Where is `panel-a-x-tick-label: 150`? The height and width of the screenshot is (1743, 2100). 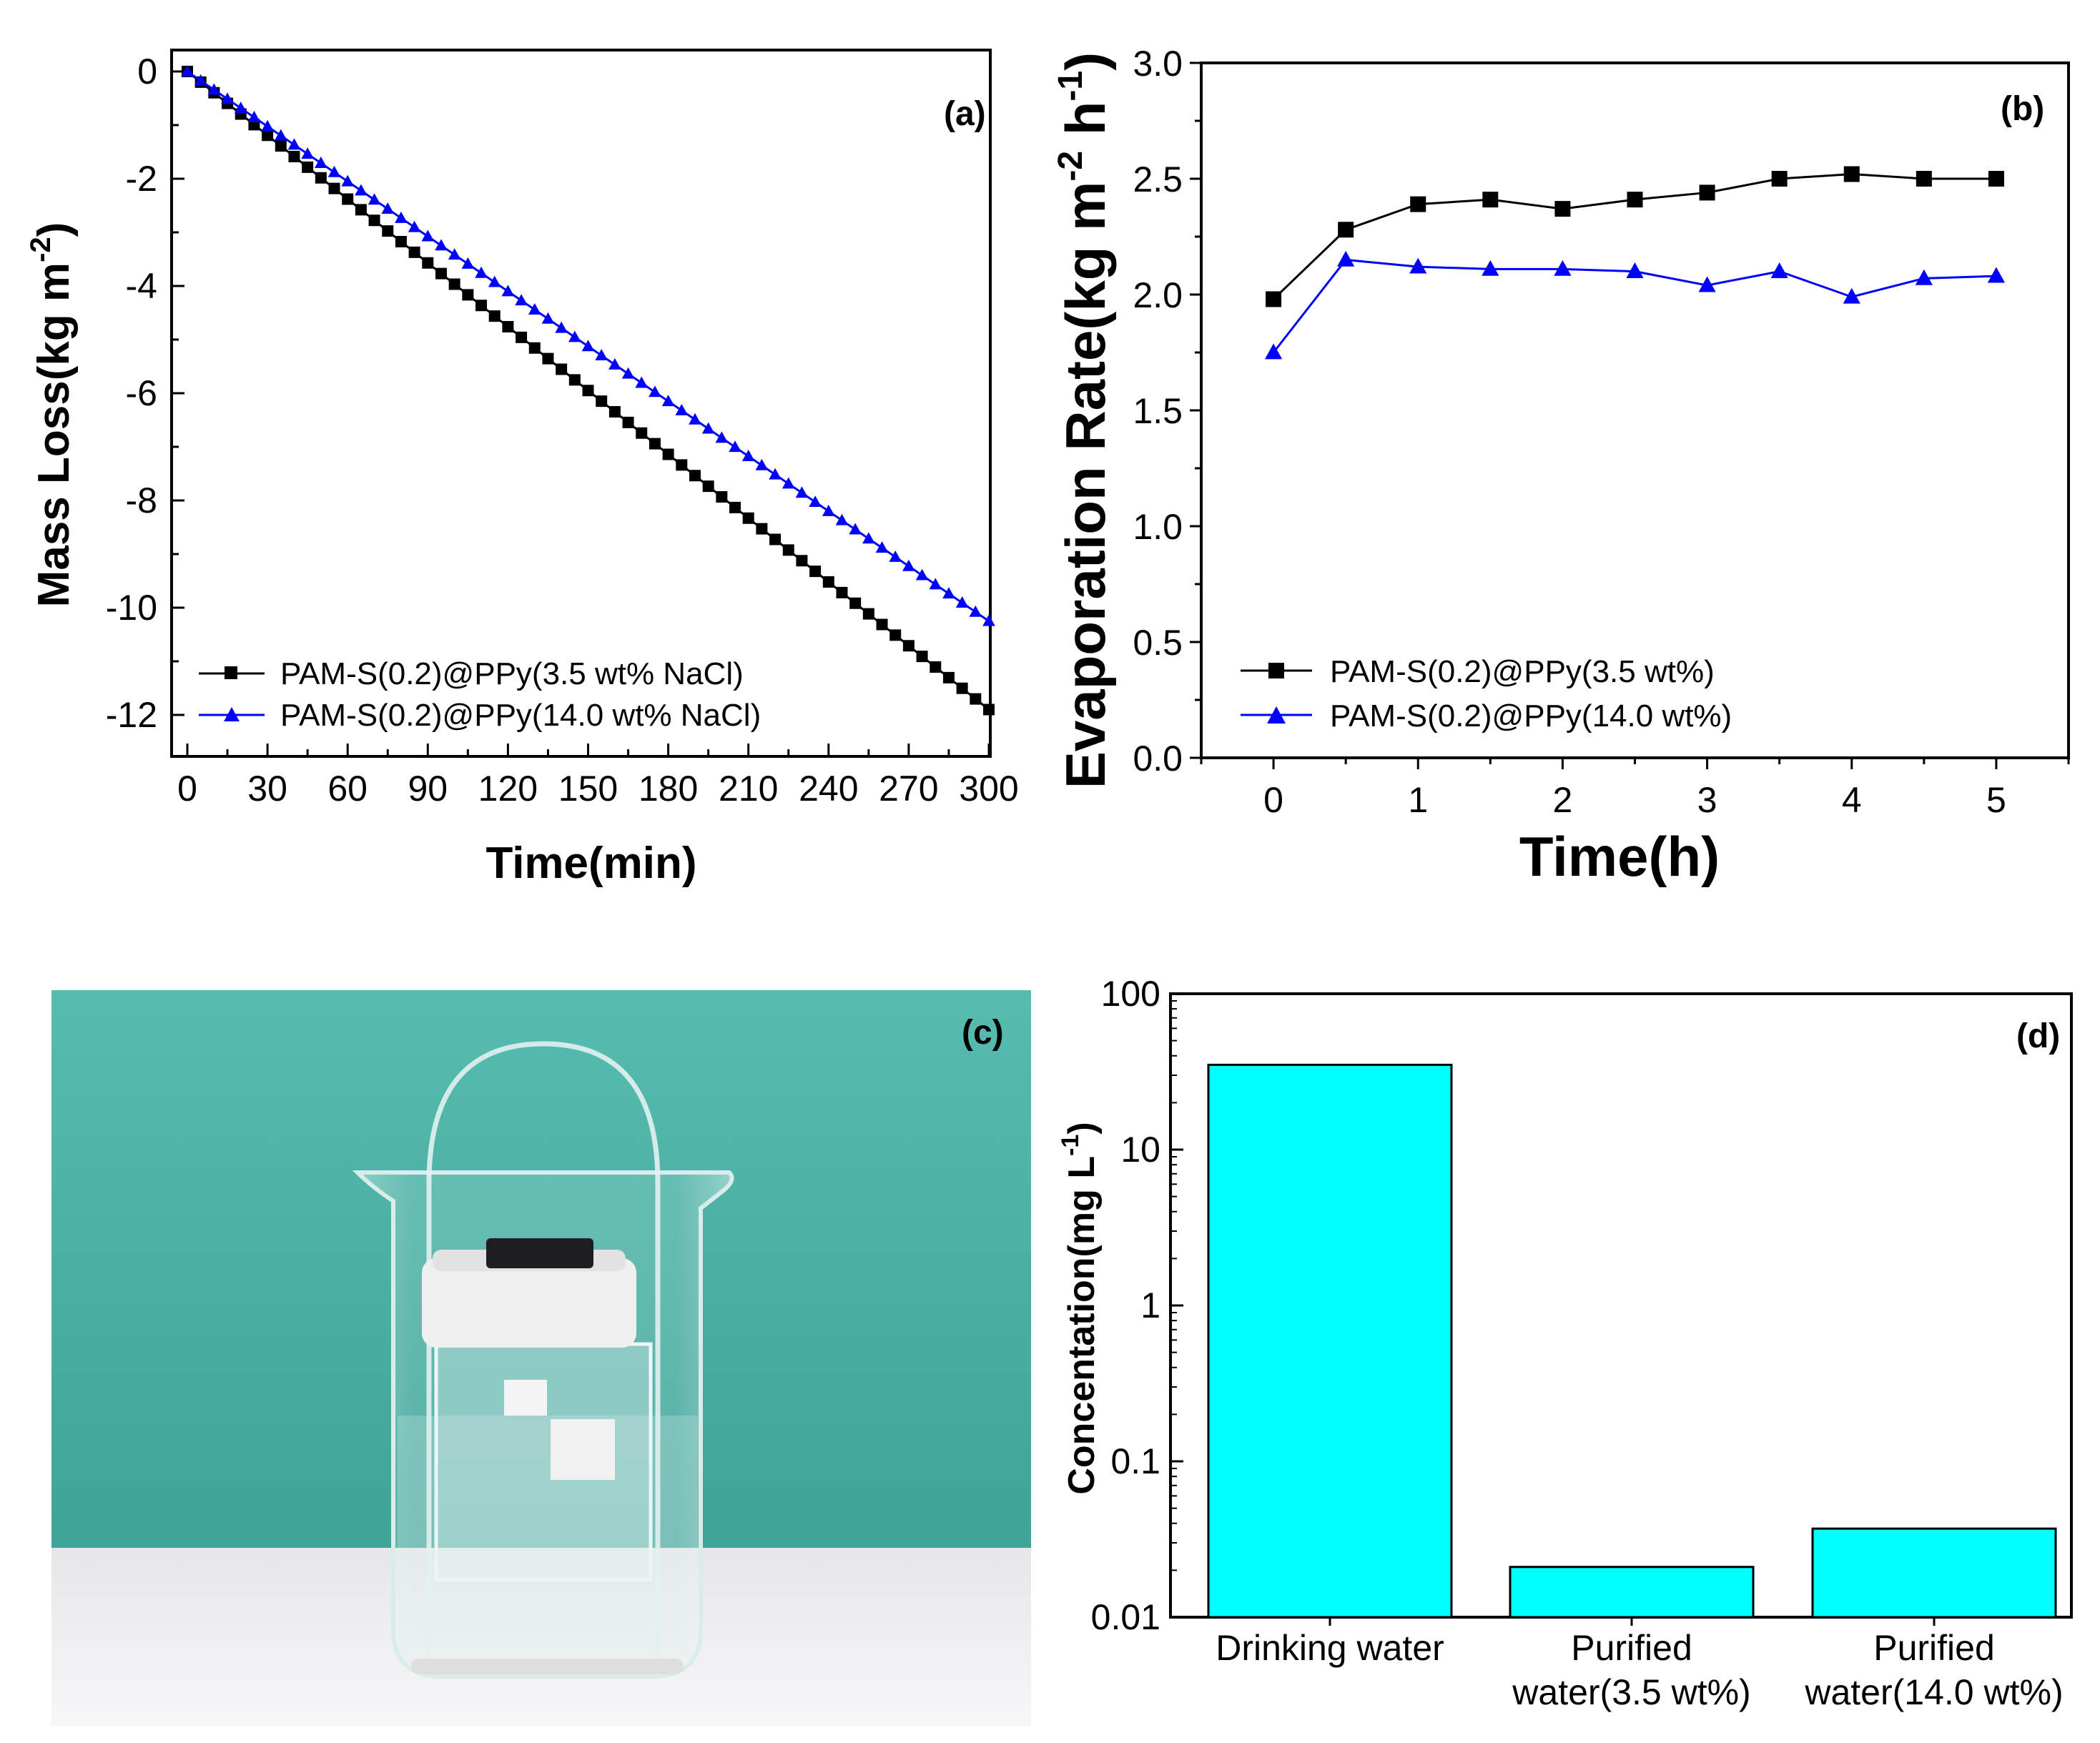 panel-a-x-tick-label: 150 is located at coordinates (588, 789).